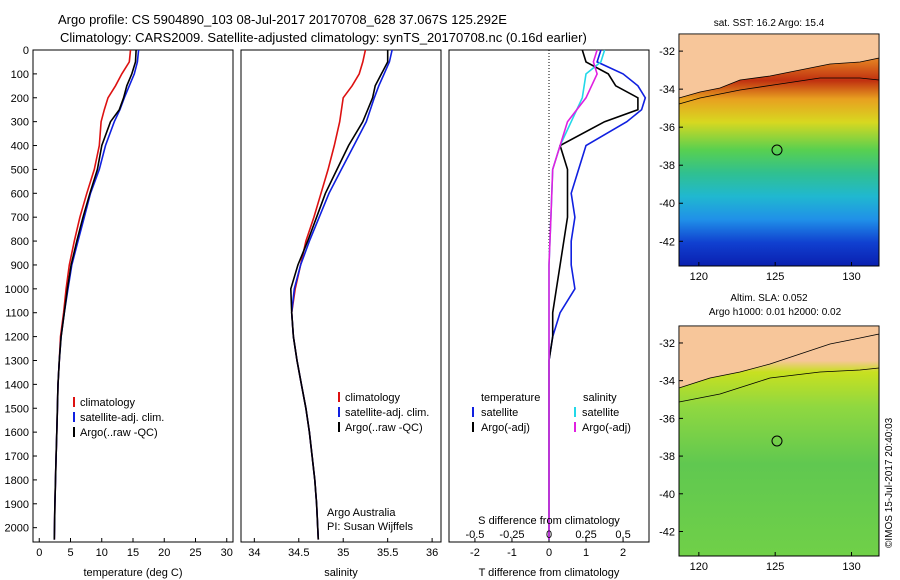 The width and height of the screenshot is (900, 580). I want to click on depth-tick-label: 1900, so click(17, 505).